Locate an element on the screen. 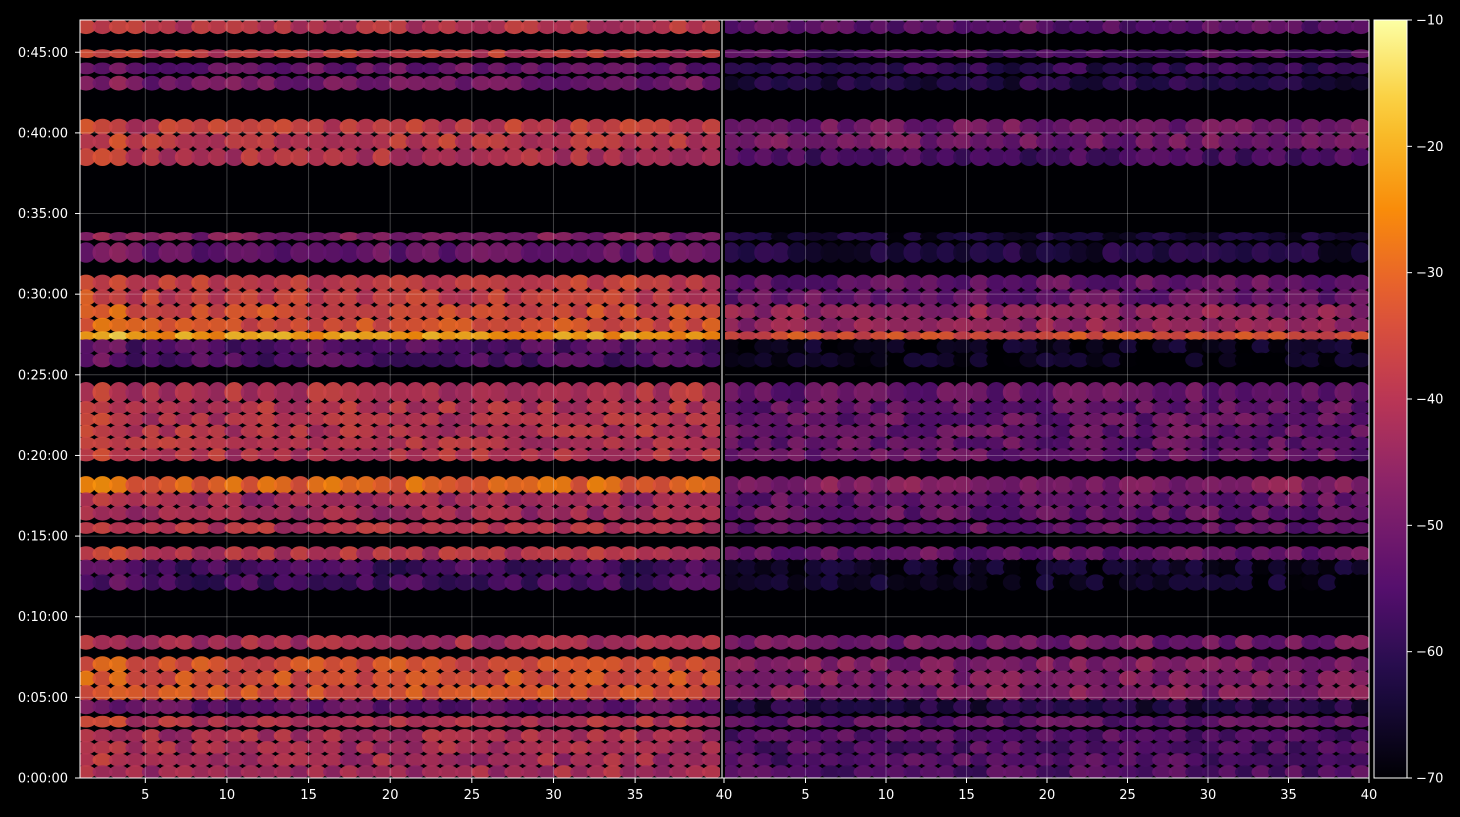 Image resolution: width=1460 pixels, height=817 pixels. y-tick-label: 0:00:00 is located at coordinates (43, 779).